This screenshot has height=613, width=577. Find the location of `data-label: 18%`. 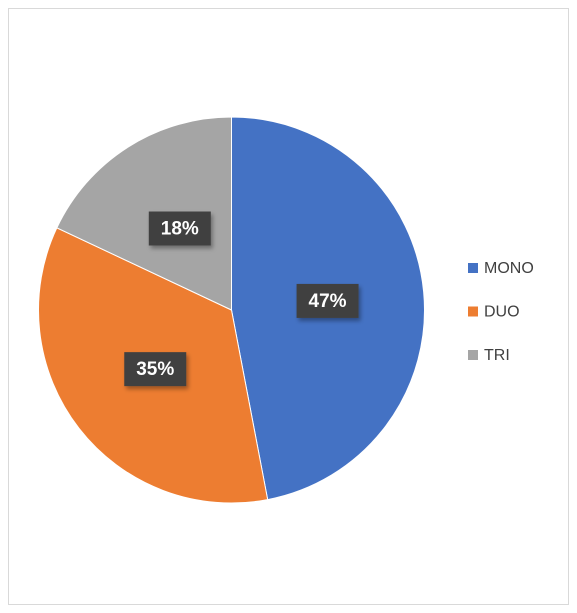

data-label: 18% is located at coordinates (180, 229).